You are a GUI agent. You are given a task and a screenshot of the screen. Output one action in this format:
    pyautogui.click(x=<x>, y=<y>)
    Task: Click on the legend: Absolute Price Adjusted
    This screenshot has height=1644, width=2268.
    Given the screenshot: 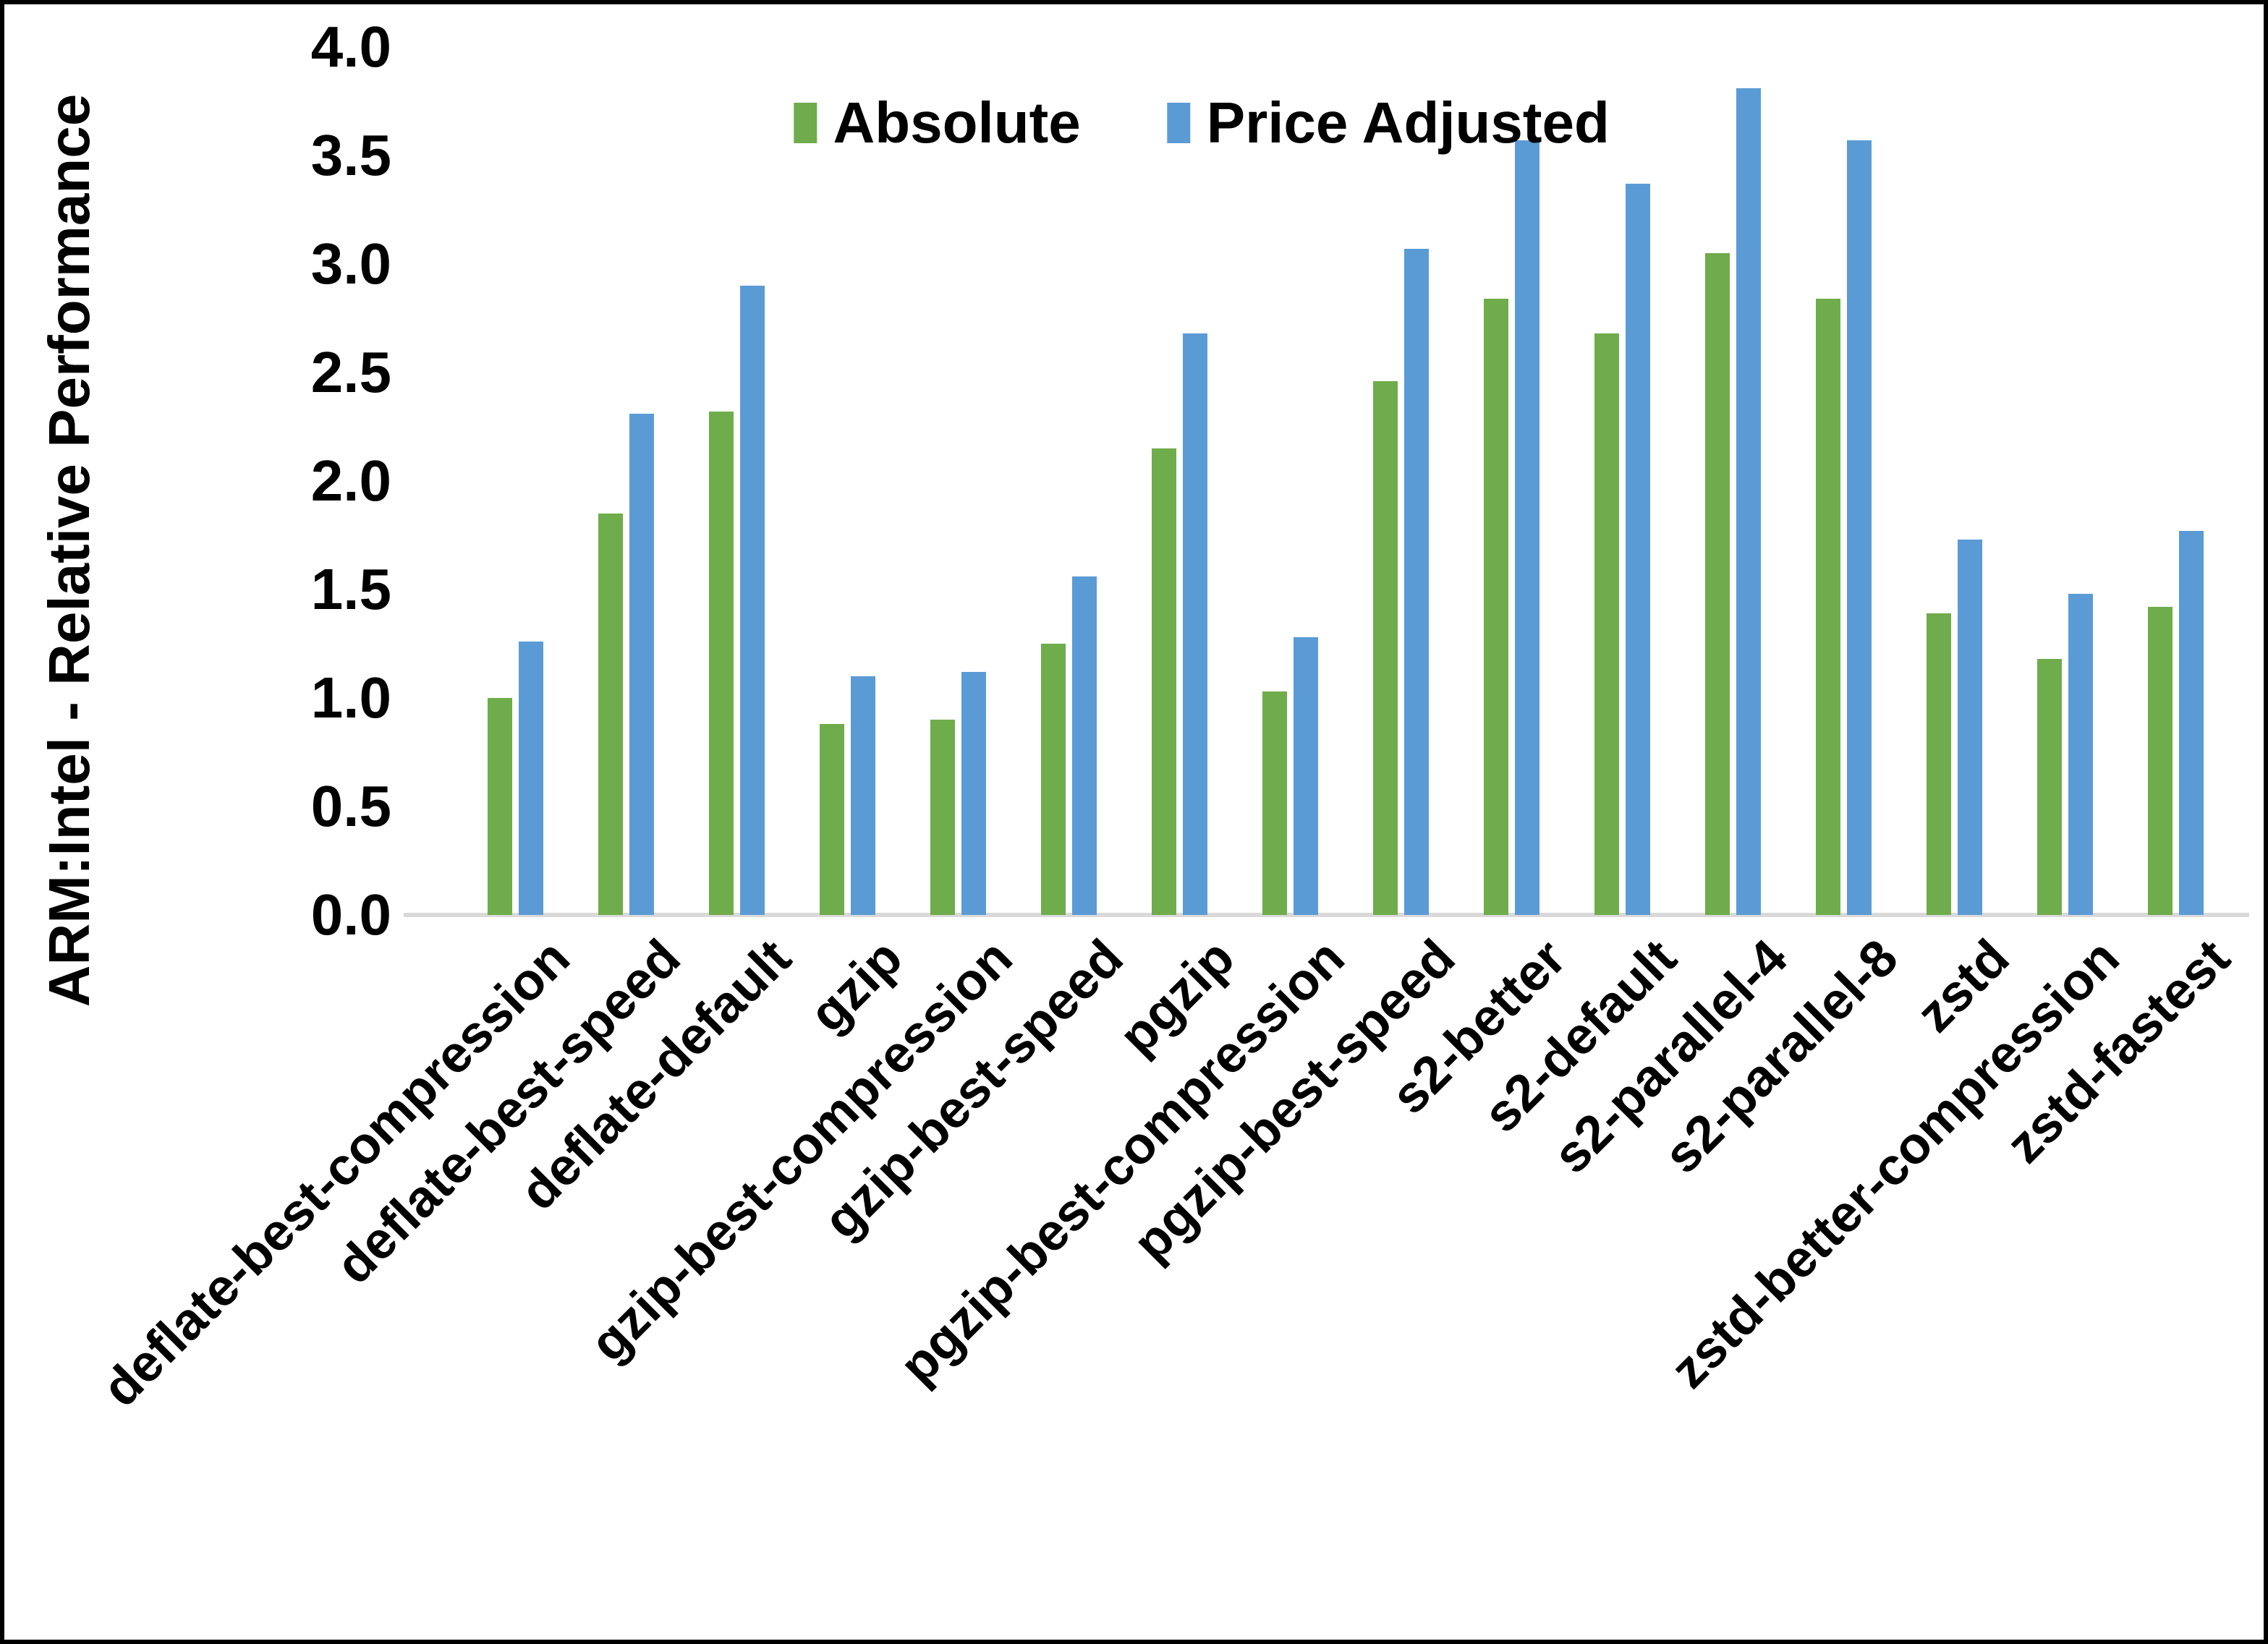 What is the action you would take?
    pyautogui.click(x=1202, y=123)
    